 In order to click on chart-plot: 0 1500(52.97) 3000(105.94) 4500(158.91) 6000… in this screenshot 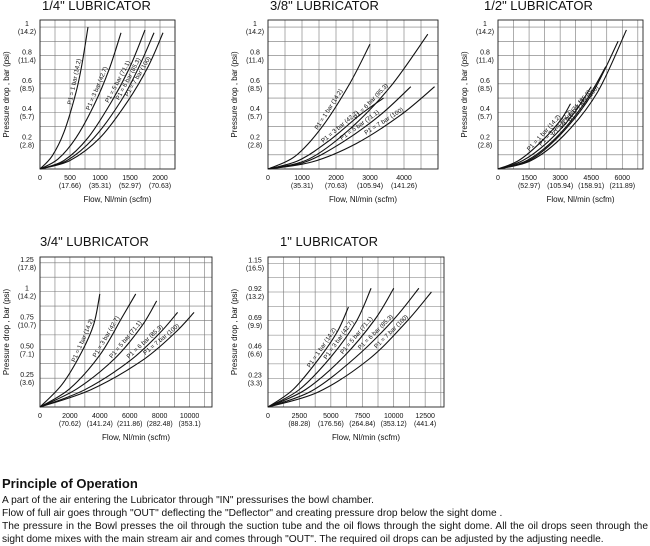, I will do `click(552, 111)`.